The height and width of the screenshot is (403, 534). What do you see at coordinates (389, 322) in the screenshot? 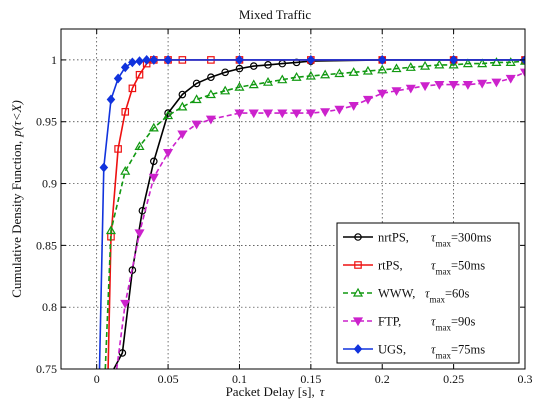
I see `legend-series-name: FTP,` at bounding box center [389, 322].